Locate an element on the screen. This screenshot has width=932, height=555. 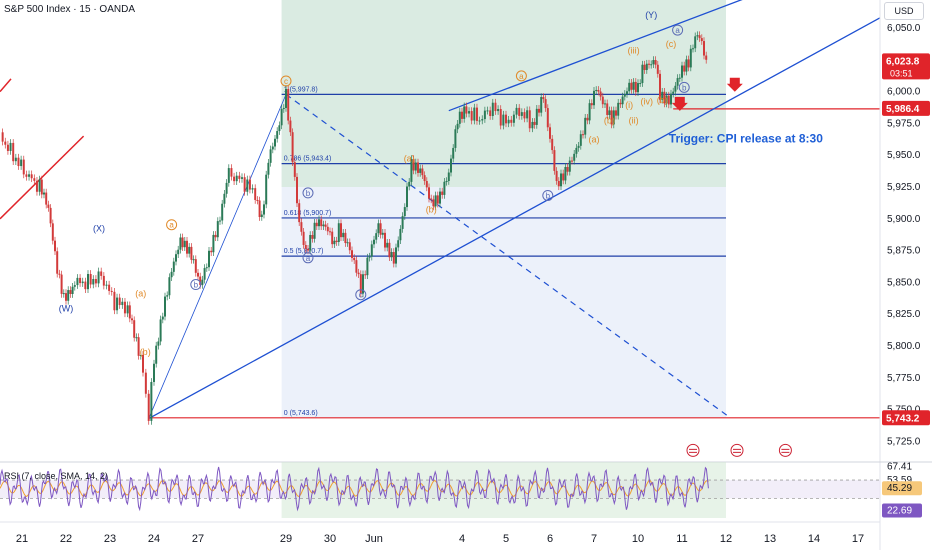
fib-level-label: 1 (5,997.8) is located at coordinates (301, 89).